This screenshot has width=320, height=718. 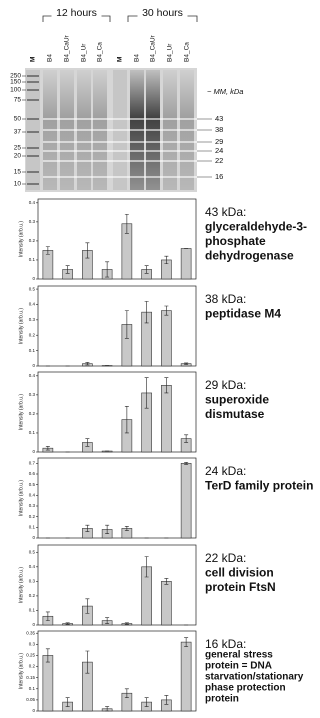 What do you see at coordinates (18, 148) in the screenshot?
I see `marker-label: 25` at bounding box center [18, 148].